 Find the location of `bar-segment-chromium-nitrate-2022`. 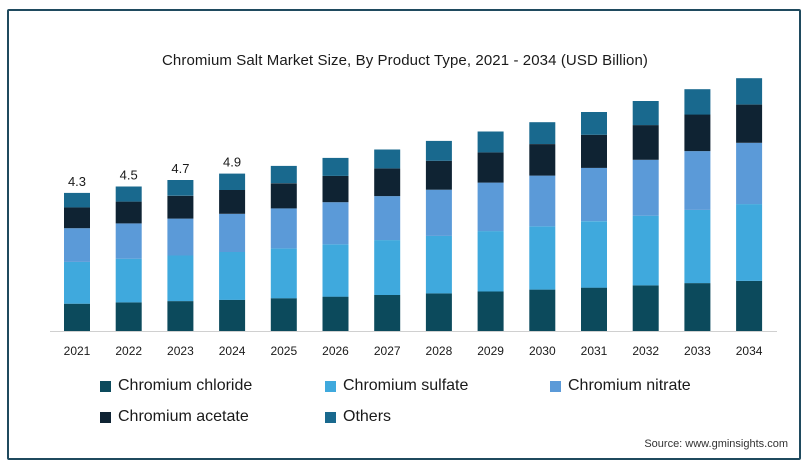

bar-segment-chromium-nitrate-2022 is located at coordinates (128, 241).